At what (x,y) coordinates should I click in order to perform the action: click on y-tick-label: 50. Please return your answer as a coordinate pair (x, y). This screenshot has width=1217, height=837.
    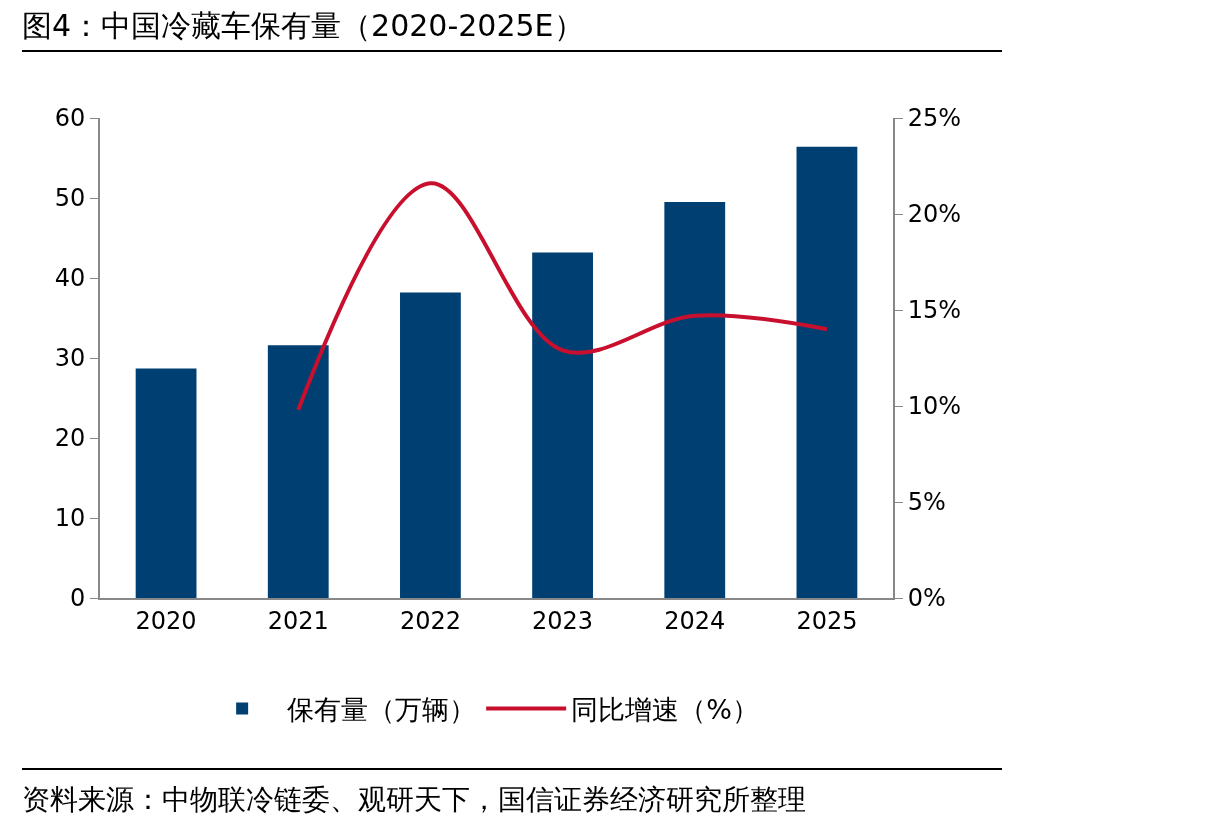
    Looking at the image, I should click on (70, 198).